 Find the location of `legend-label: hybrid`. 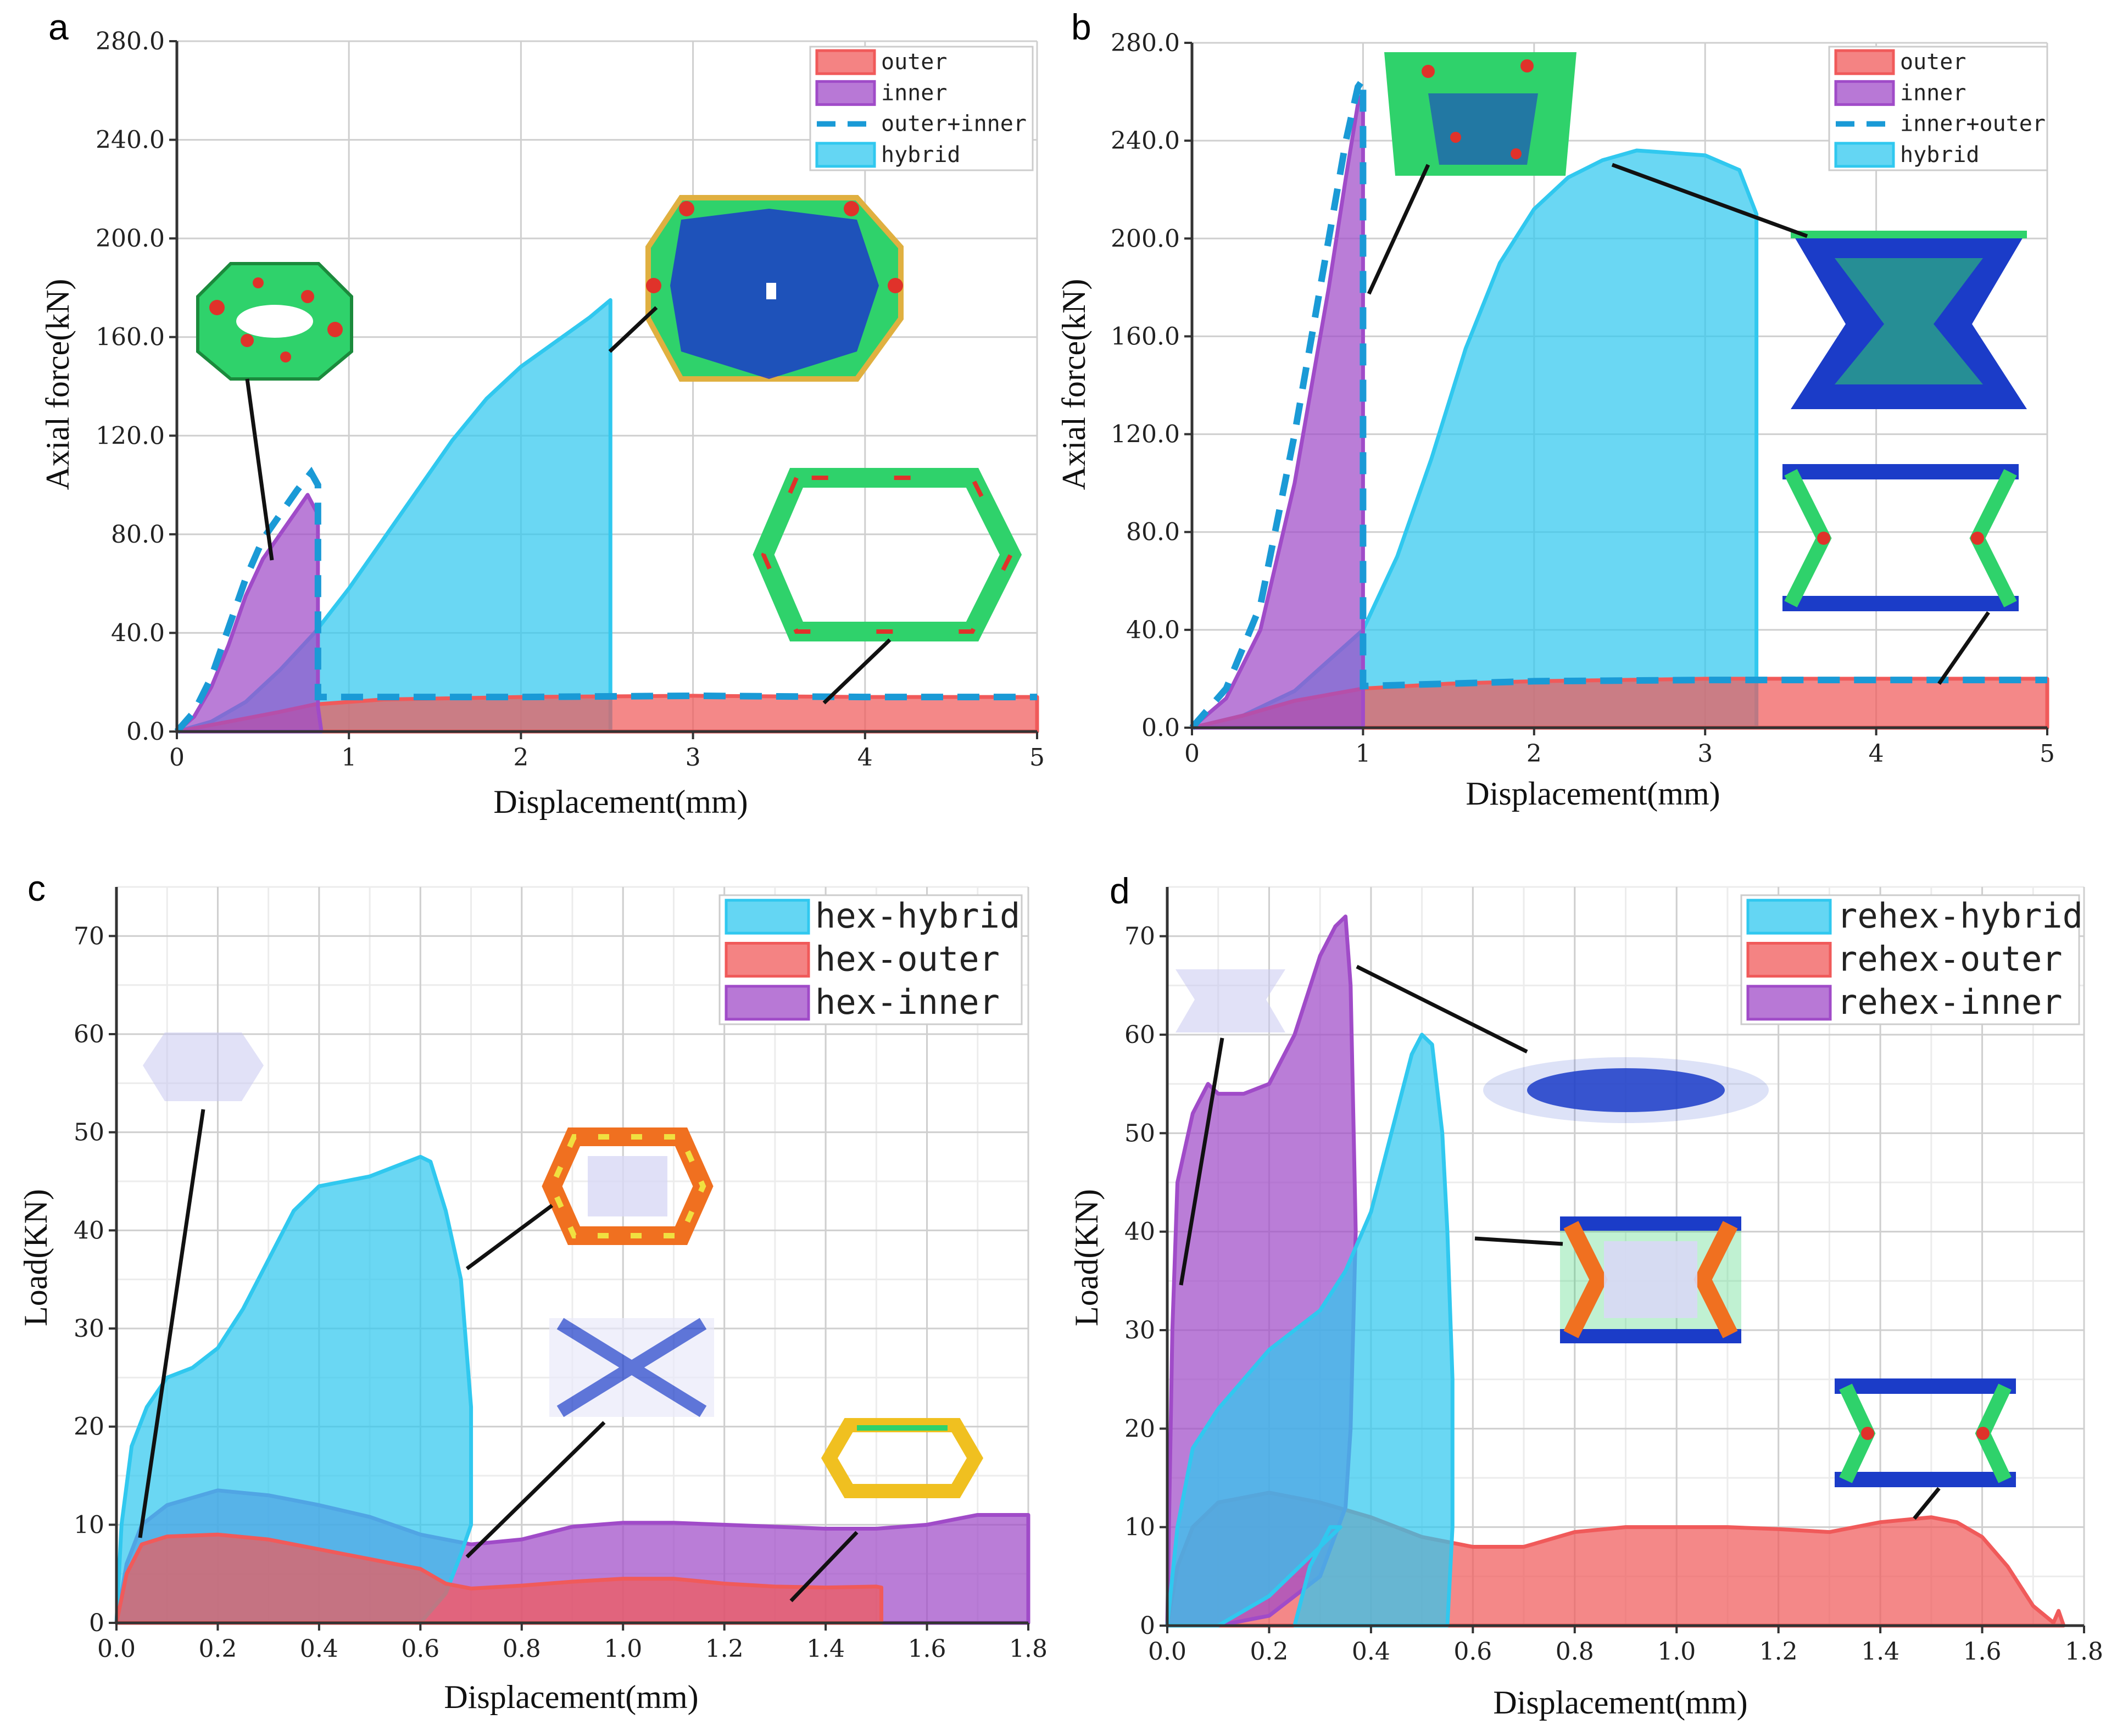

legend-label: hybrid is located at coordinates (1940, 155).